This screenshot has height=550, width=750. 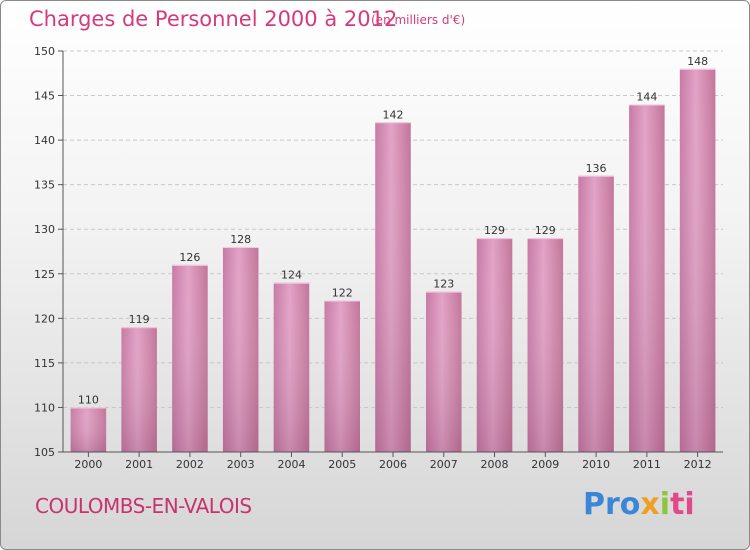 I want to click on y-tick-label: 105, so click(x=44, y=452).